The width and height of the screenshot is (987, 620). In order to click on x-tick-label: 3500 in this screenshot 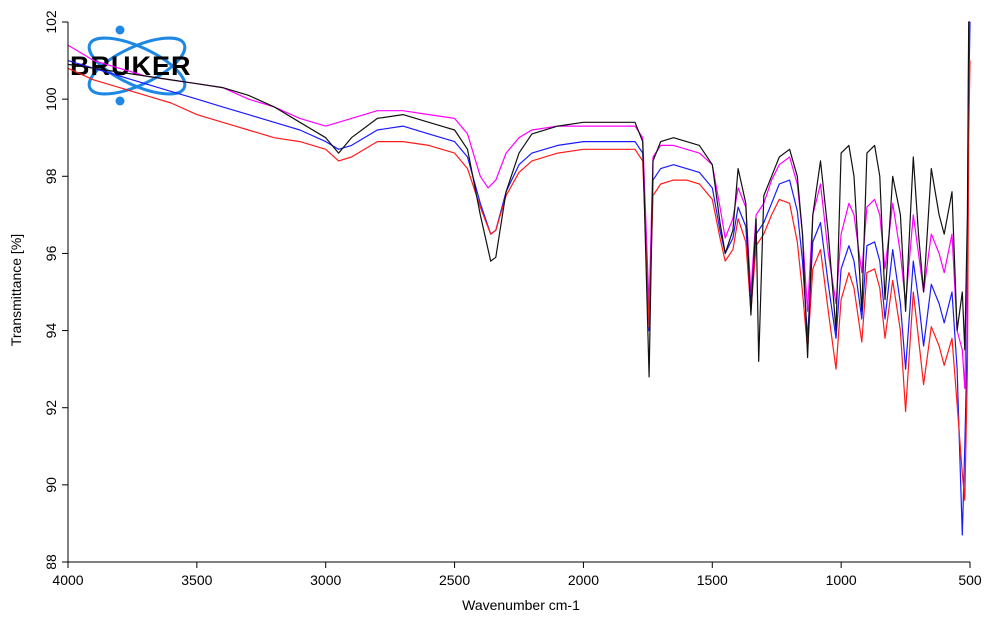, I will do `click(196, 580)`.